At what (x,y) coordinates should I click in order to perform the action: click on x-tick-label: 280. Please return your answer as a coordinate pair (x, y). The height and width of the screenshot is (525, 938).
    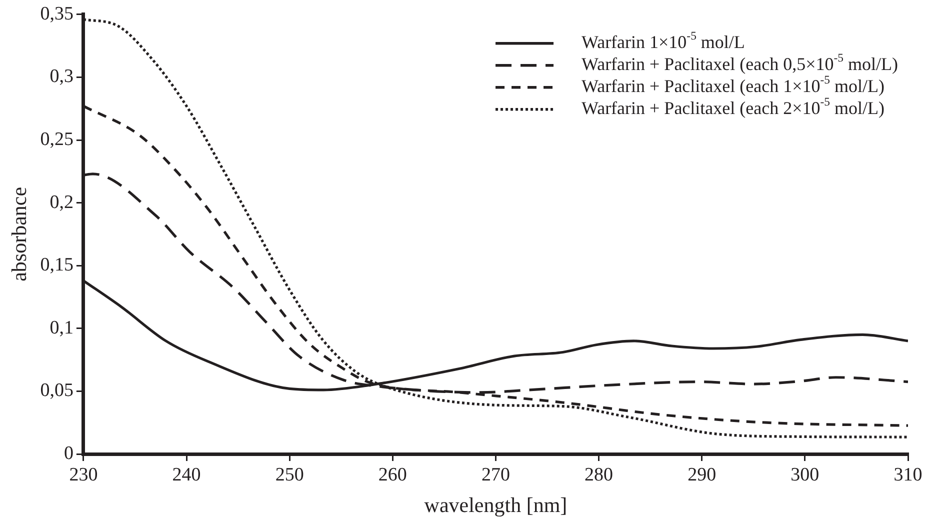
    Looking at the image, I should click on (599, 475).